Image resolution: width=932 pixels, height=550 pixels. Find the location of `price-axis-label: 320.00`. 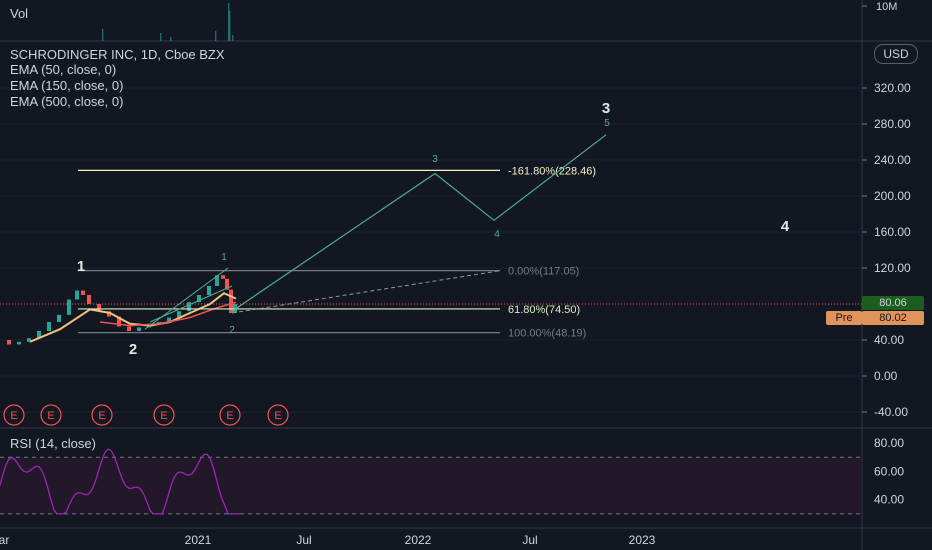

price-axis-label: 320.00 is located at coordinates (892, 88).